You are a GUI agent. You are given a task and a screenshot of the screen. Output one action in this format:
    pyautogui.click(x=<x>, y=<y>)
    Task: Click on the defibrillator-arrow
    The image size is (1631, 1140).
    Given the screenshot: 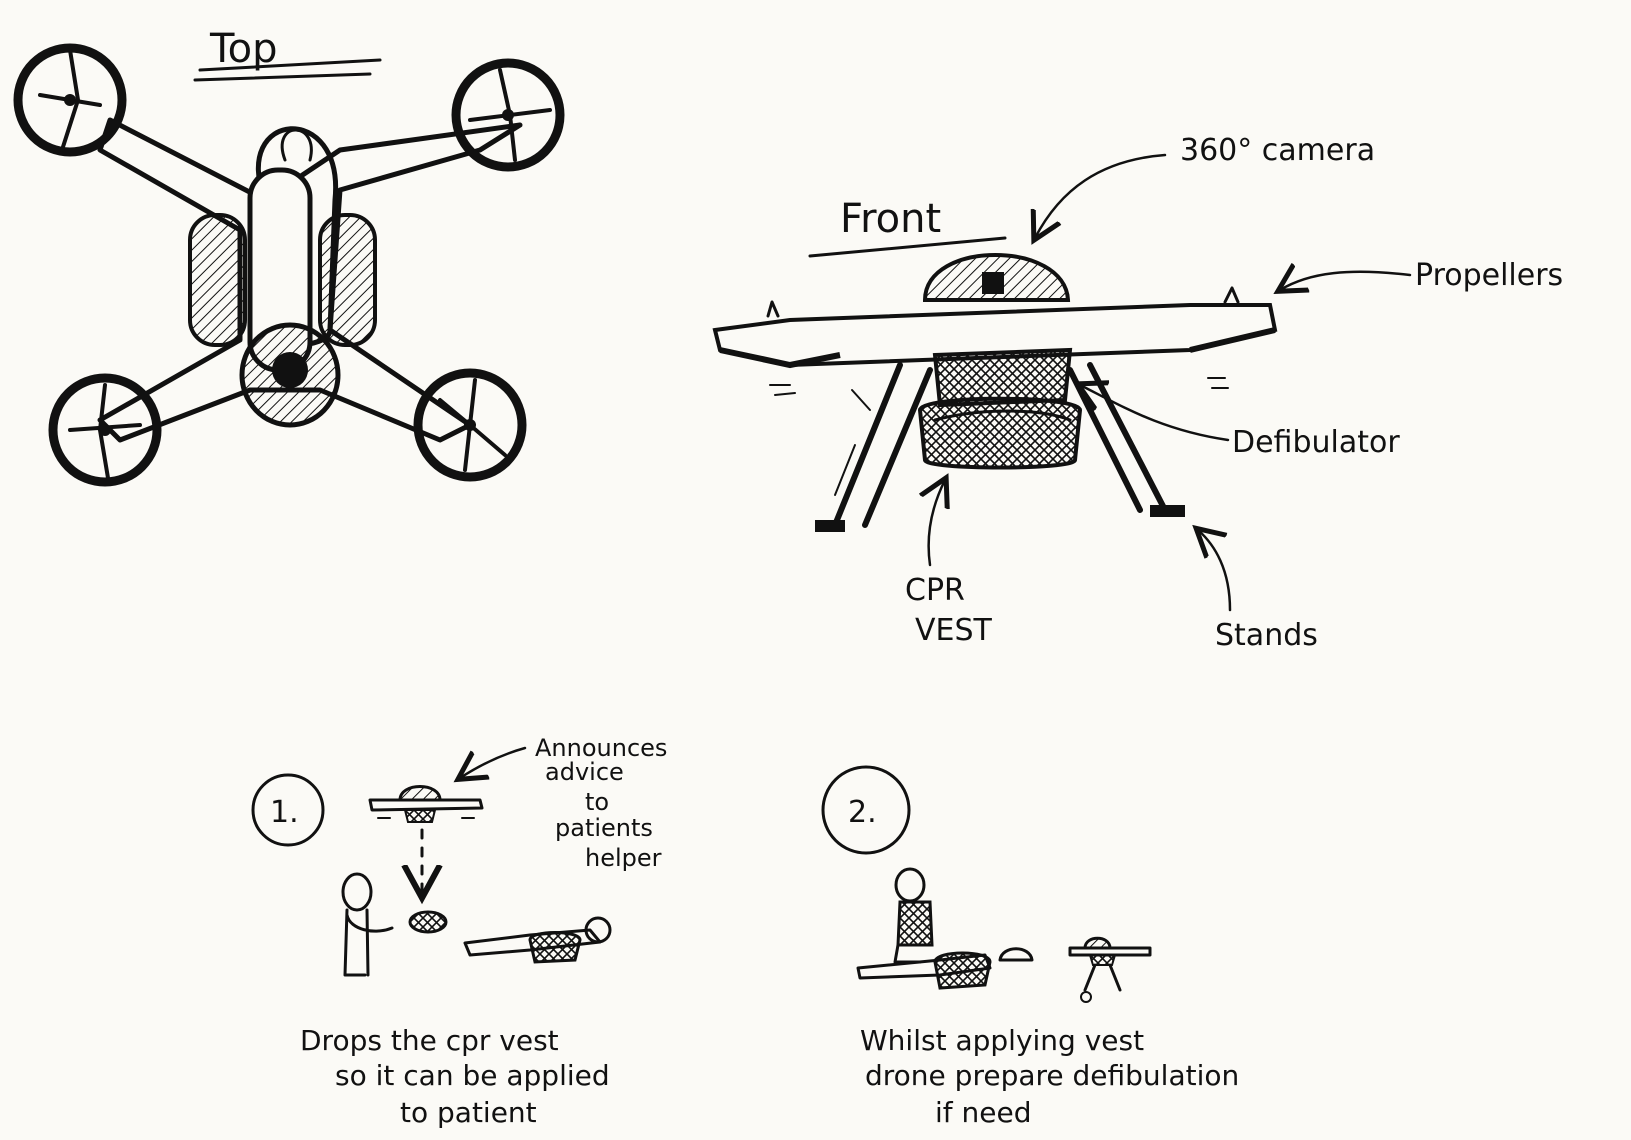 What is the action you would take?
    pyautogui.click(x=1155, y=413)
    